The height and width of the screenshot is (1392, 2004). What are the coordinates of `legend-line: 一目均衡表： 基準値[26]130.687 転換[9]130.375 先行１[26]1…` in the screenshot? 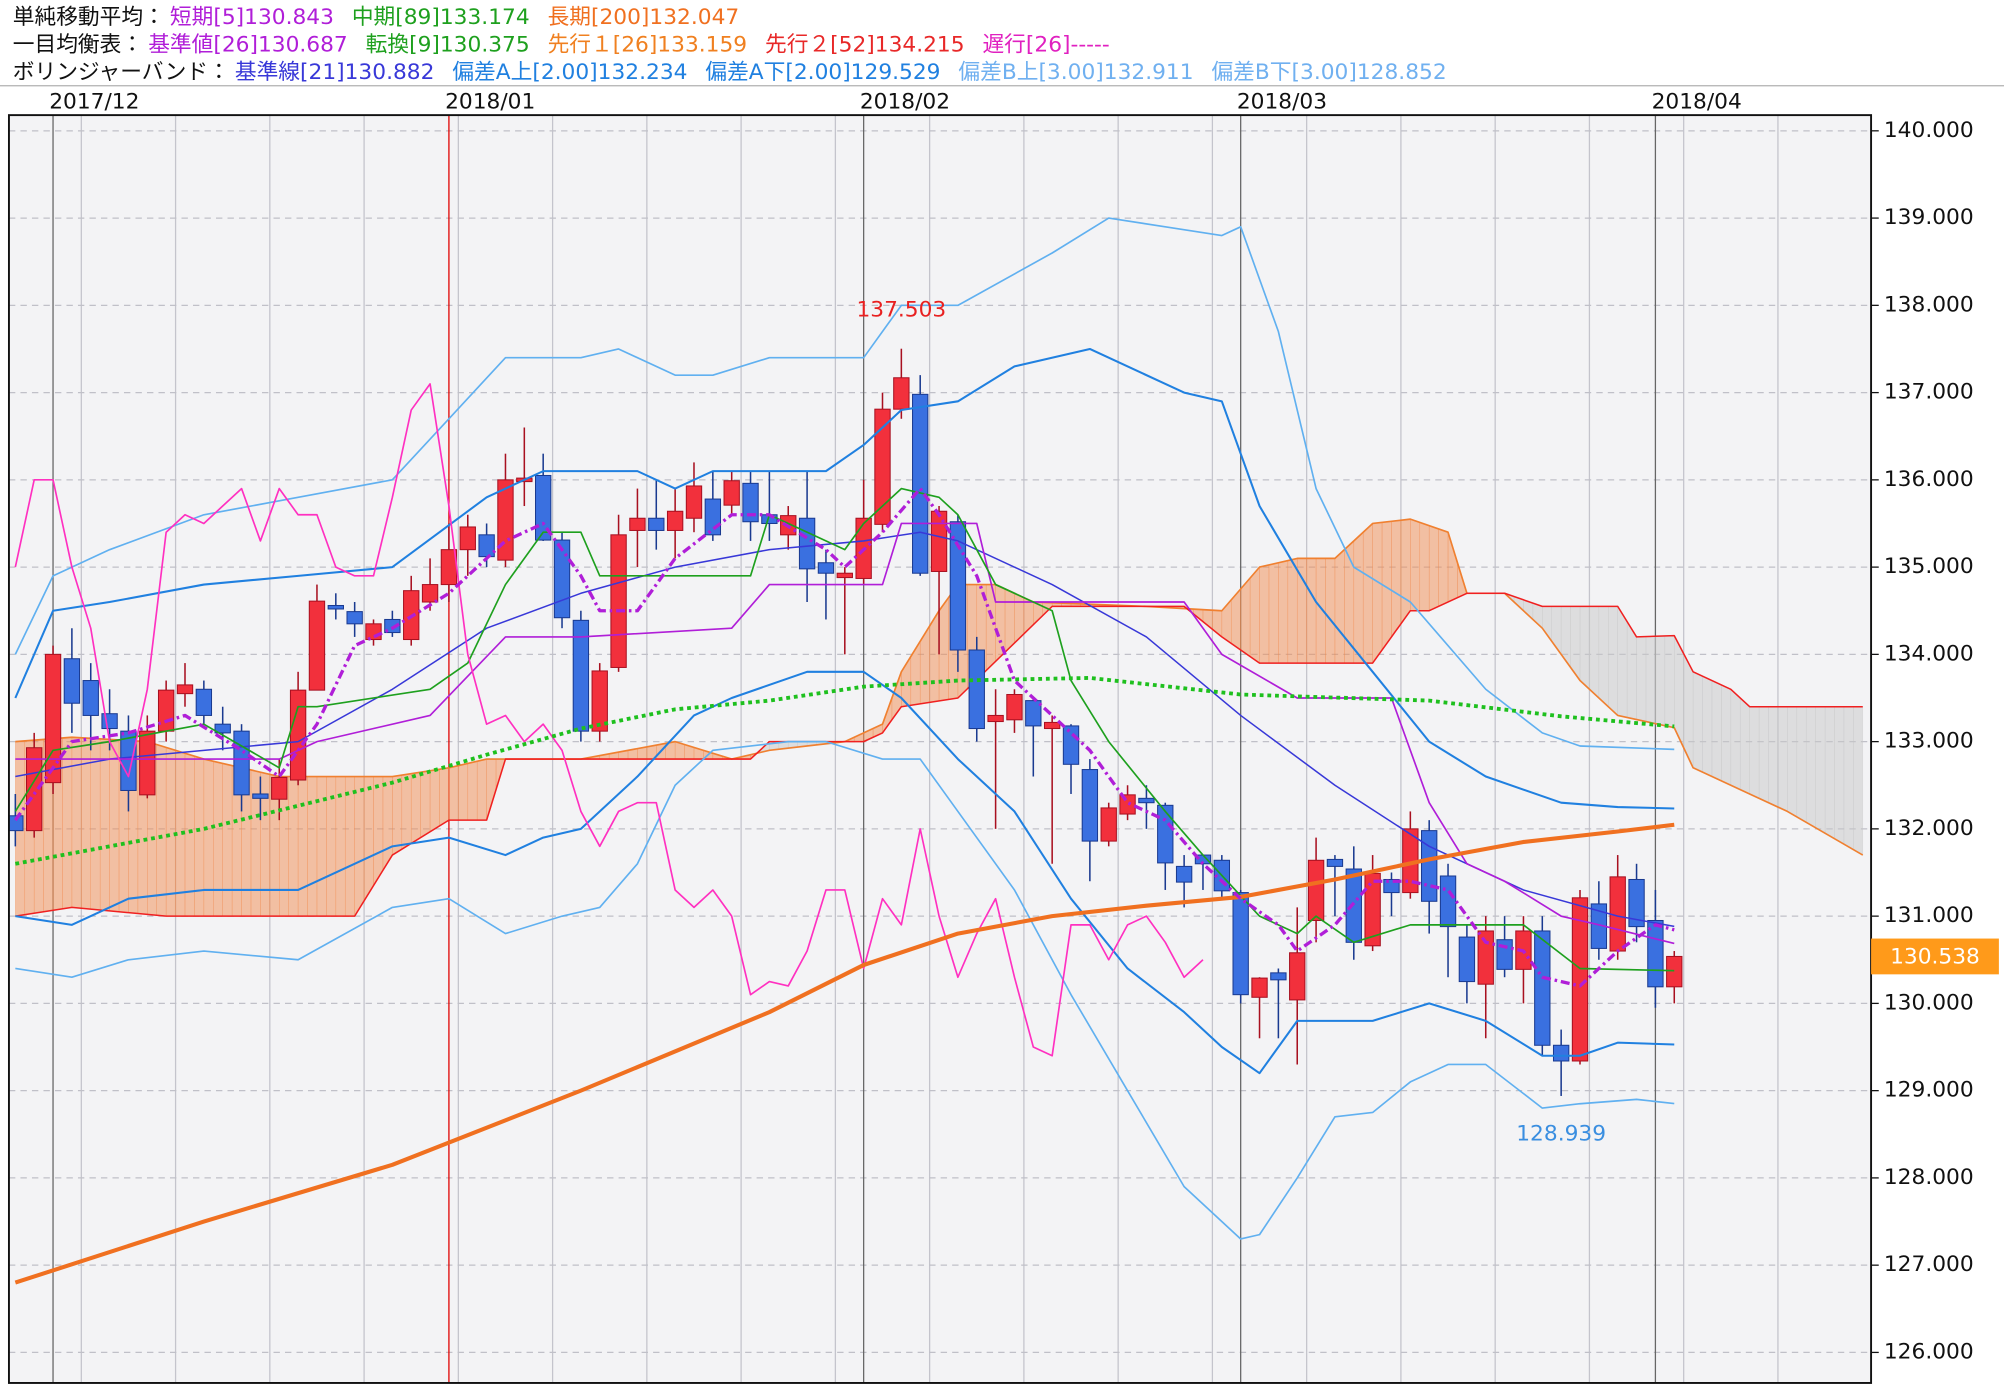 It's located at (561, 44).